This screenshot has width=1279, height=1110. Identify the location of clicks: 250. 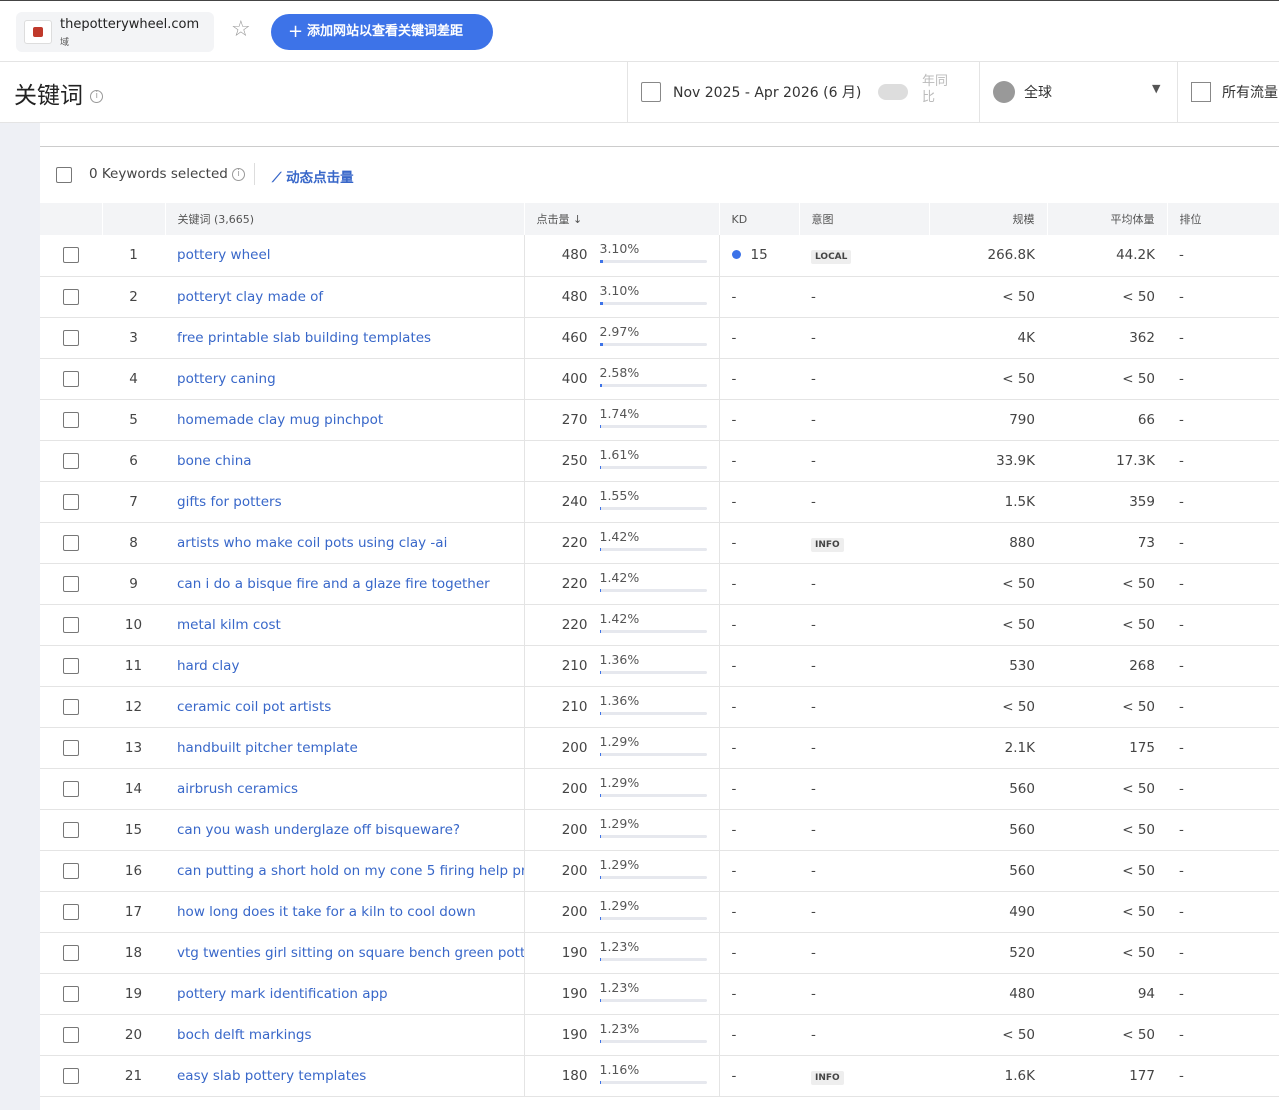
(574, 460).